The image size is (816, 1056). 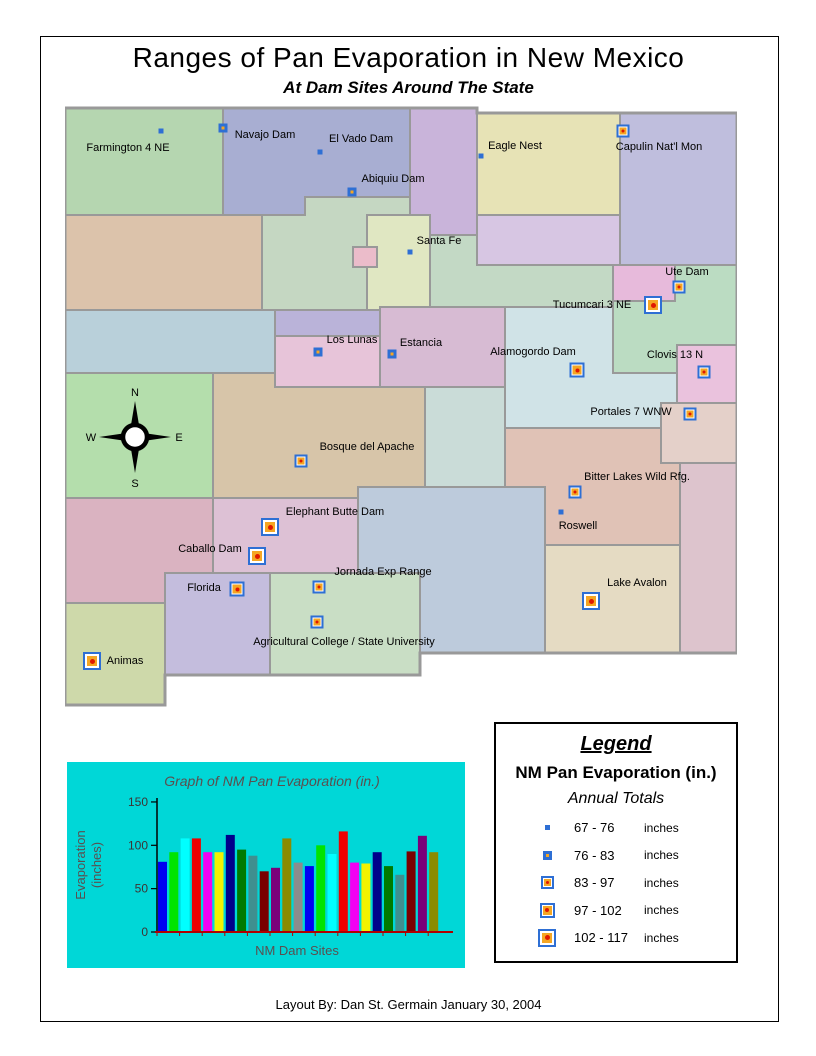 I want to click on legend-subheading: Annual Totals, so click(x=616, y=798).